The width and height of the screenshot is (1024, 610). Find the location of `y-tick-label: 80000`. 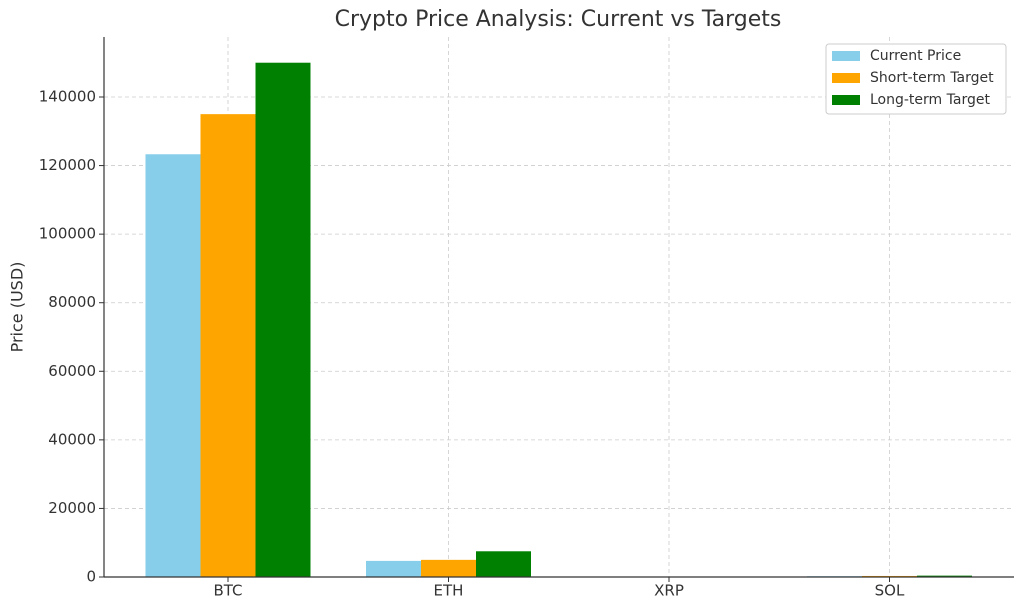

y-tick-label: 80000 is located at coordinates (72, 302).